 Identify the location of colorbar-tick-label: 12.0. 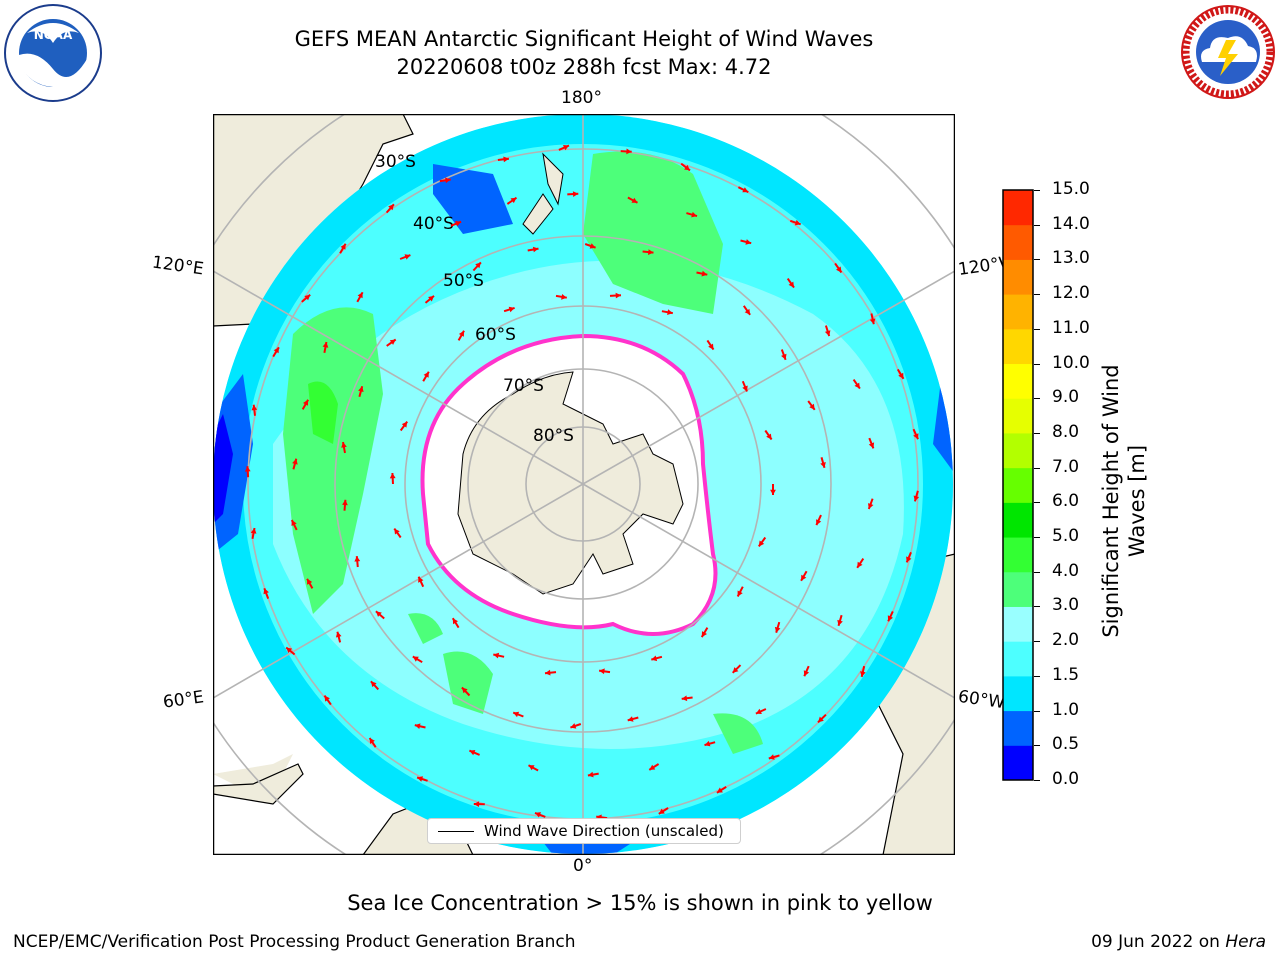
(1071, 293).